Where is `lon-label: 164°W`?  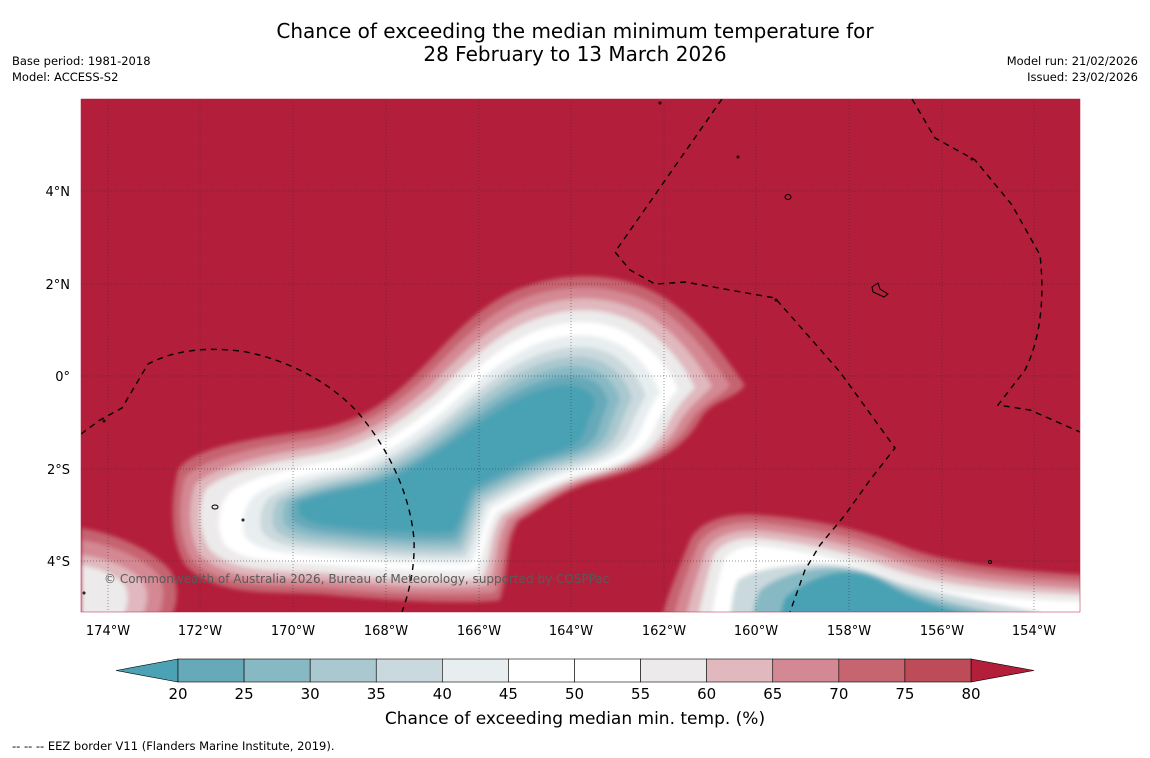
lon-label: 164°W is located at coordinates (571, 631).